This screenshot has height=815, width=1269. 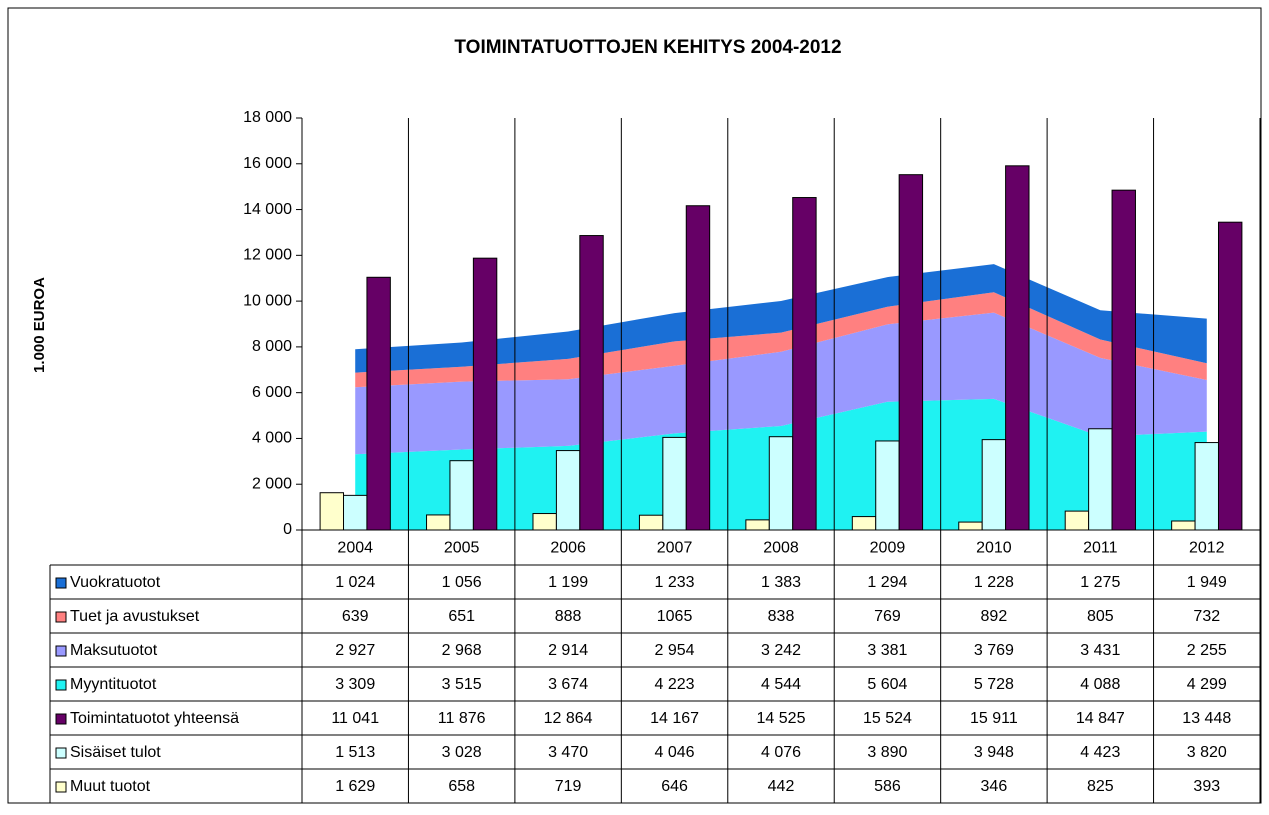 What do you see at coordinates (781, 752) in the screenshot?
I see `table-value: 4 076` at bounding box center [781, 752].